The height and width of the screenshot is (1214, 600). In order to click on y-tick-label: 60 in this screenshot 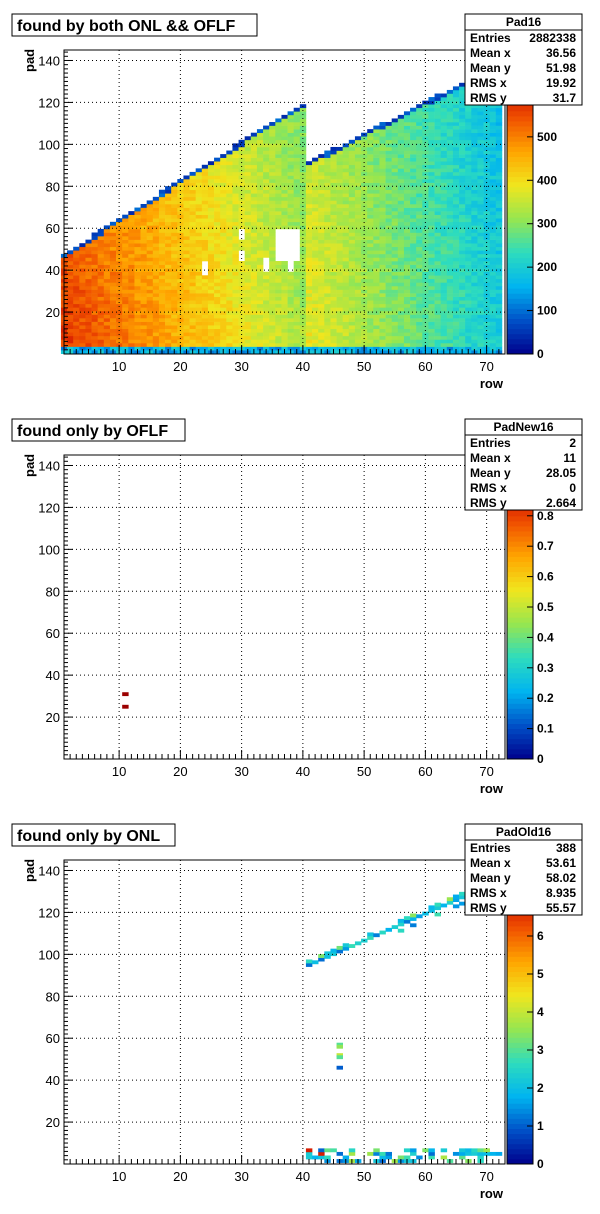, I will do `click(53, 228)`.